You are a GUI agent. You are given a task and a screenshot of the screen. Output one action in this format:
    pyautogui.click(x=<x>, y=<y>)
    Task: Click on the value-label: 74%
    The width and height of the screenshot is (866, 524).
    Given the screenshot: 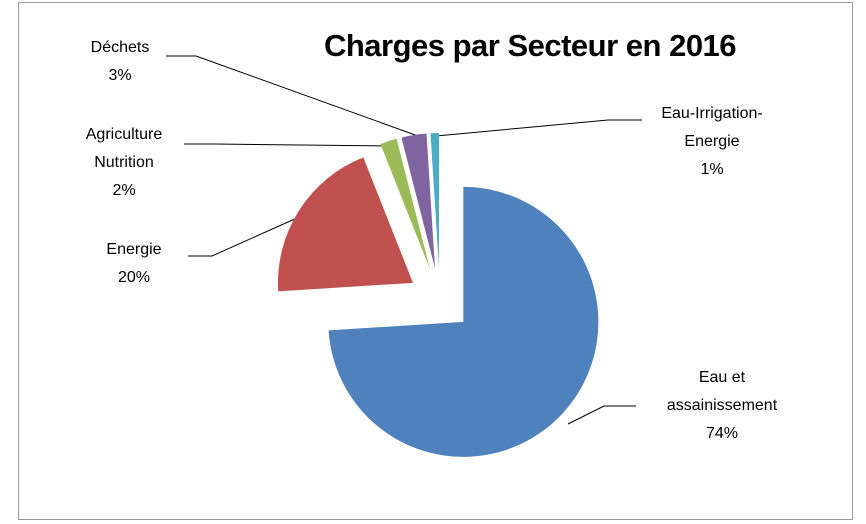 What is the action you would take?
    pyautogui.click(x=722, y=433)
    